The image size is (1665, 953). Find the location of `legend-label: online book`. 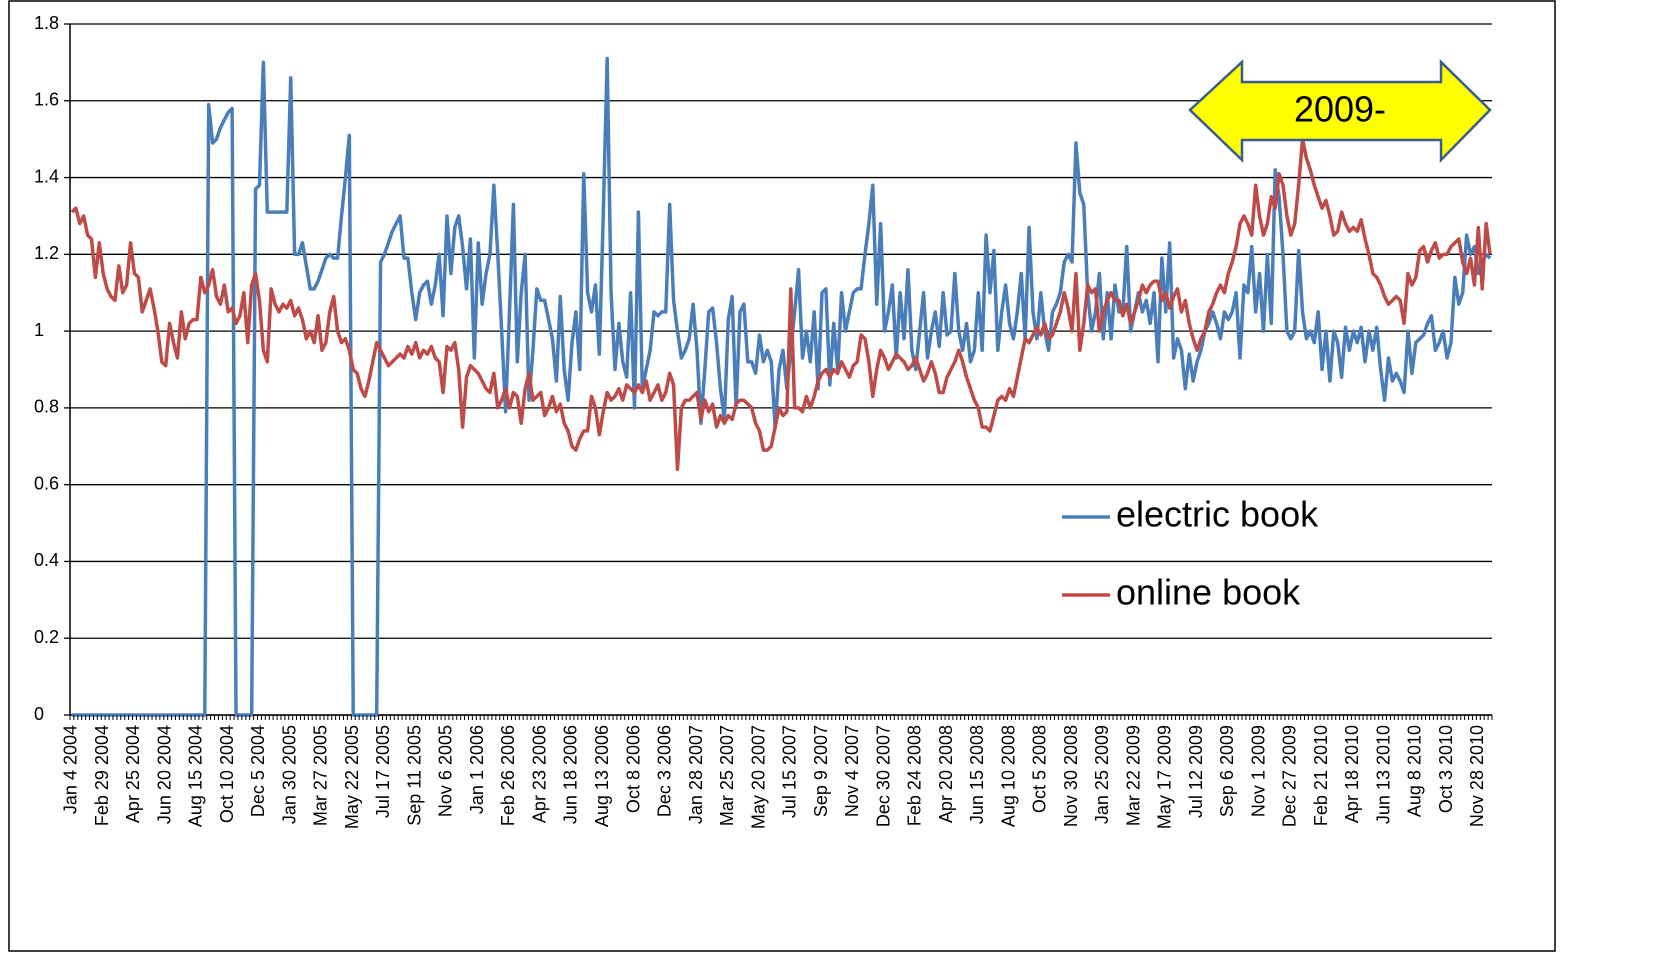

legend-label: online book is located at coordinates (1208, 592).